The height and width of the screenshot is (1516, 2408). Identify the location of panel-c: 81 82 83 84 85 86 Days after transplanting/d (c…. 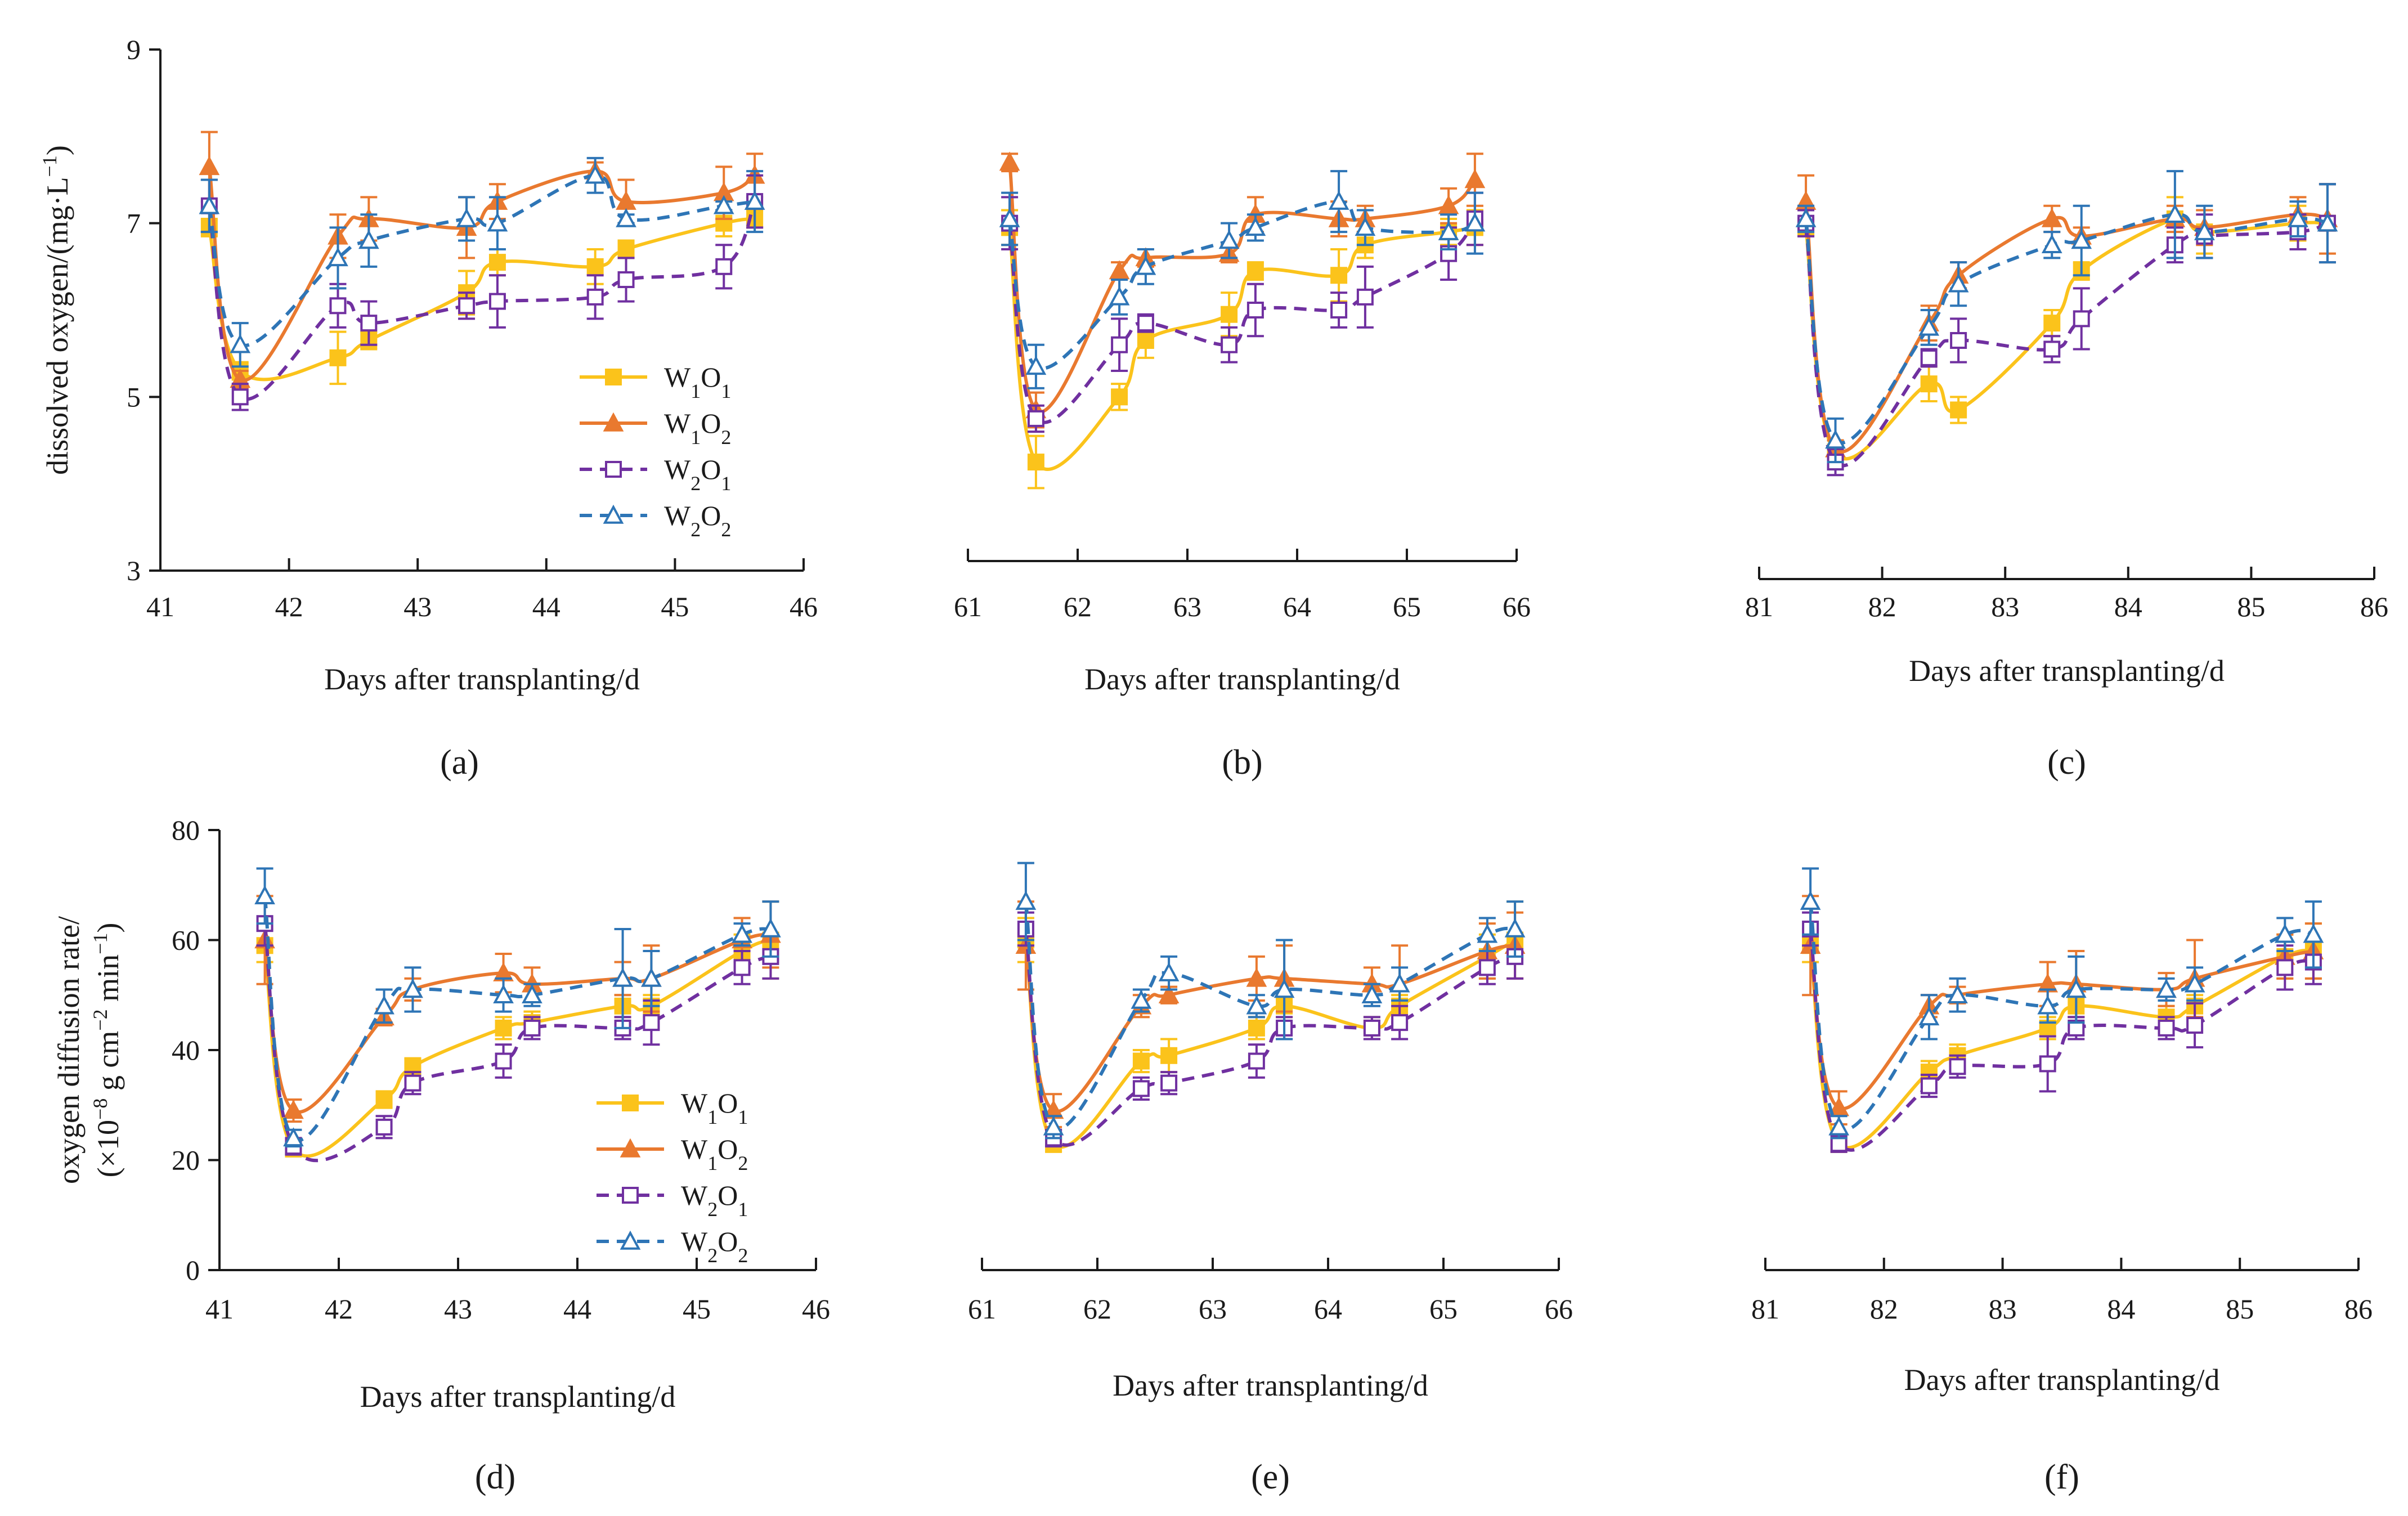
(2066, 476).